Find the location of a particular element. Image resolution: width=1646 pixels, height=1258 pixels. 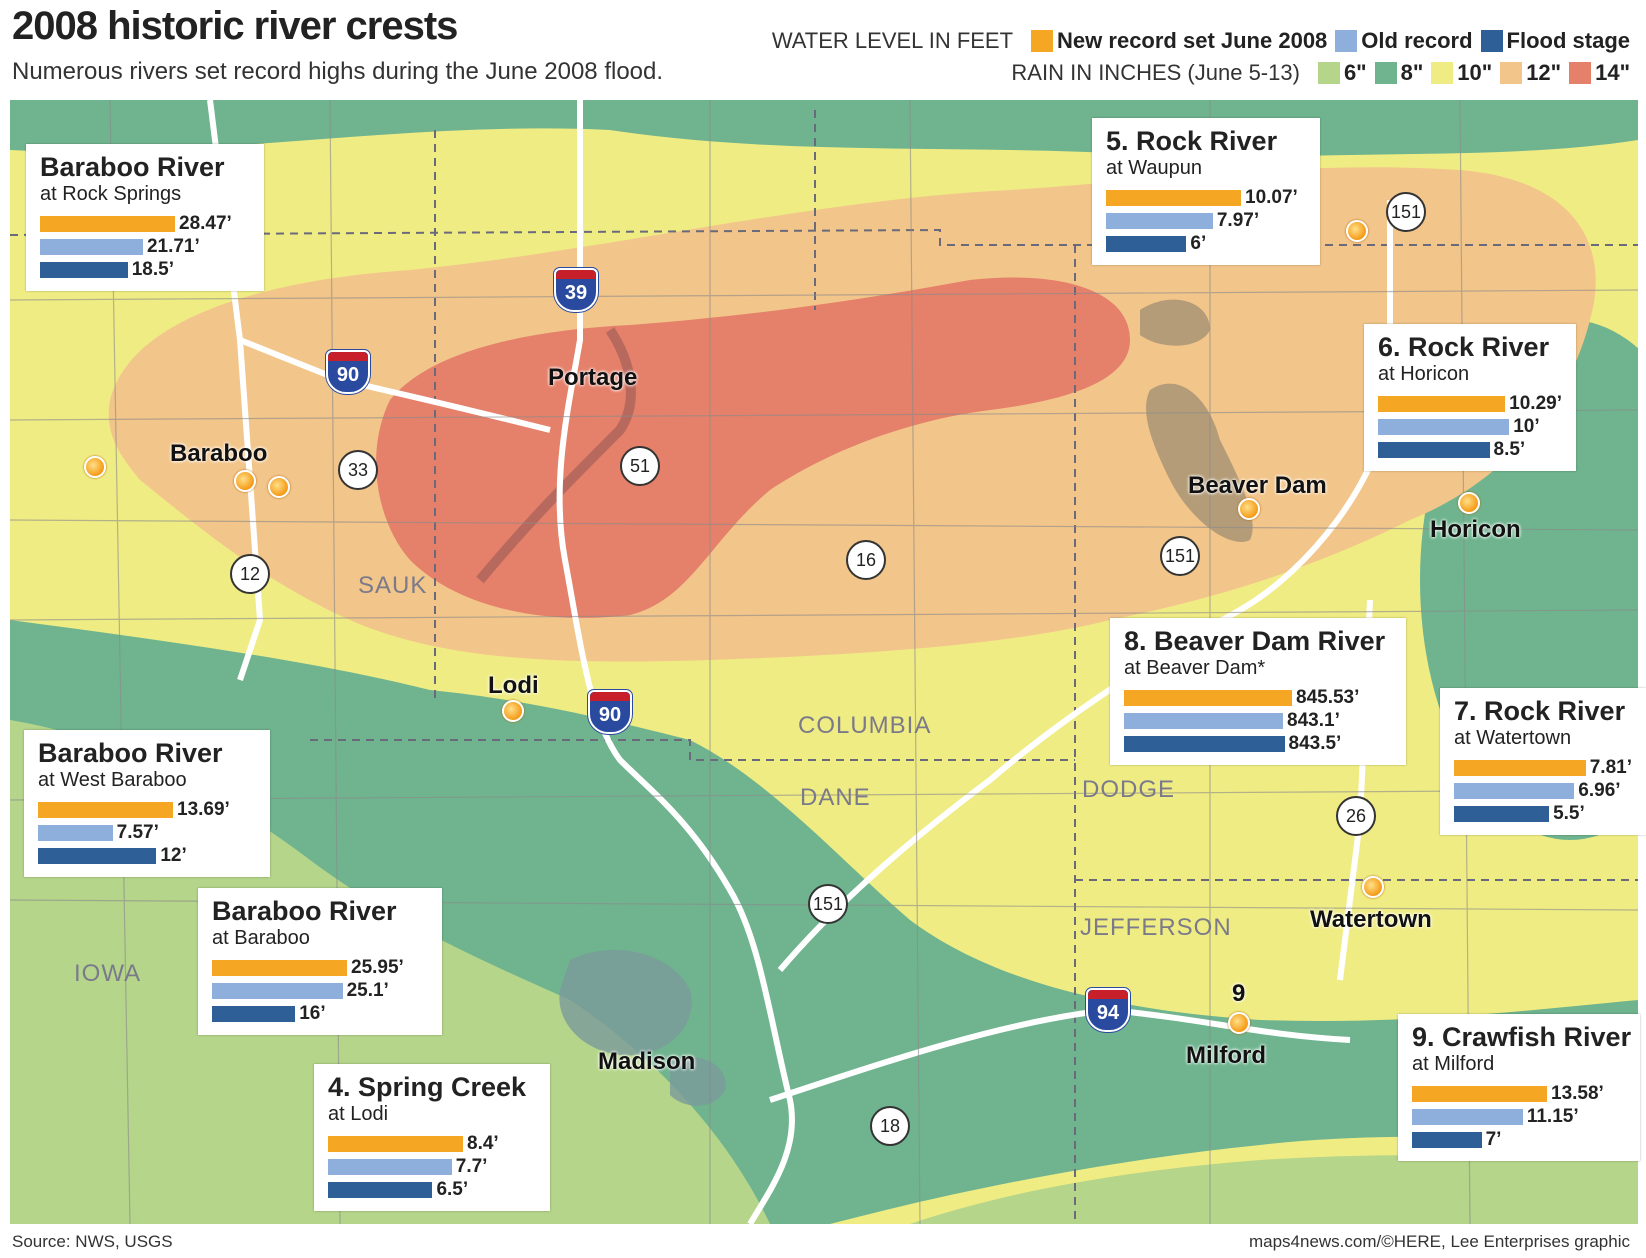

city-horicon: Horicon is located at coordinates (1475, 529).